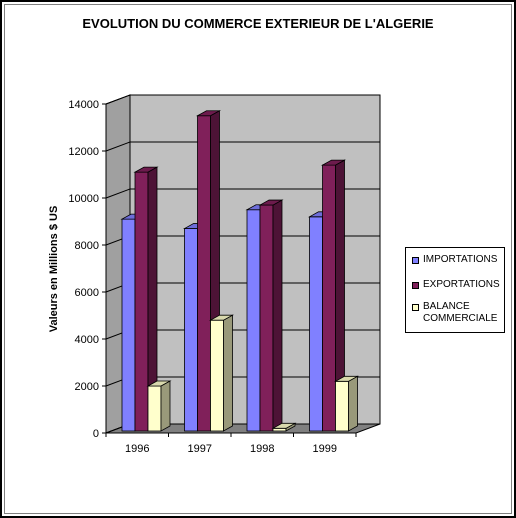 The image size is (516, 518). Describe the element at coordinates (87, 340) in the screenshot. I see `y-tick-label: 4000` at that location.